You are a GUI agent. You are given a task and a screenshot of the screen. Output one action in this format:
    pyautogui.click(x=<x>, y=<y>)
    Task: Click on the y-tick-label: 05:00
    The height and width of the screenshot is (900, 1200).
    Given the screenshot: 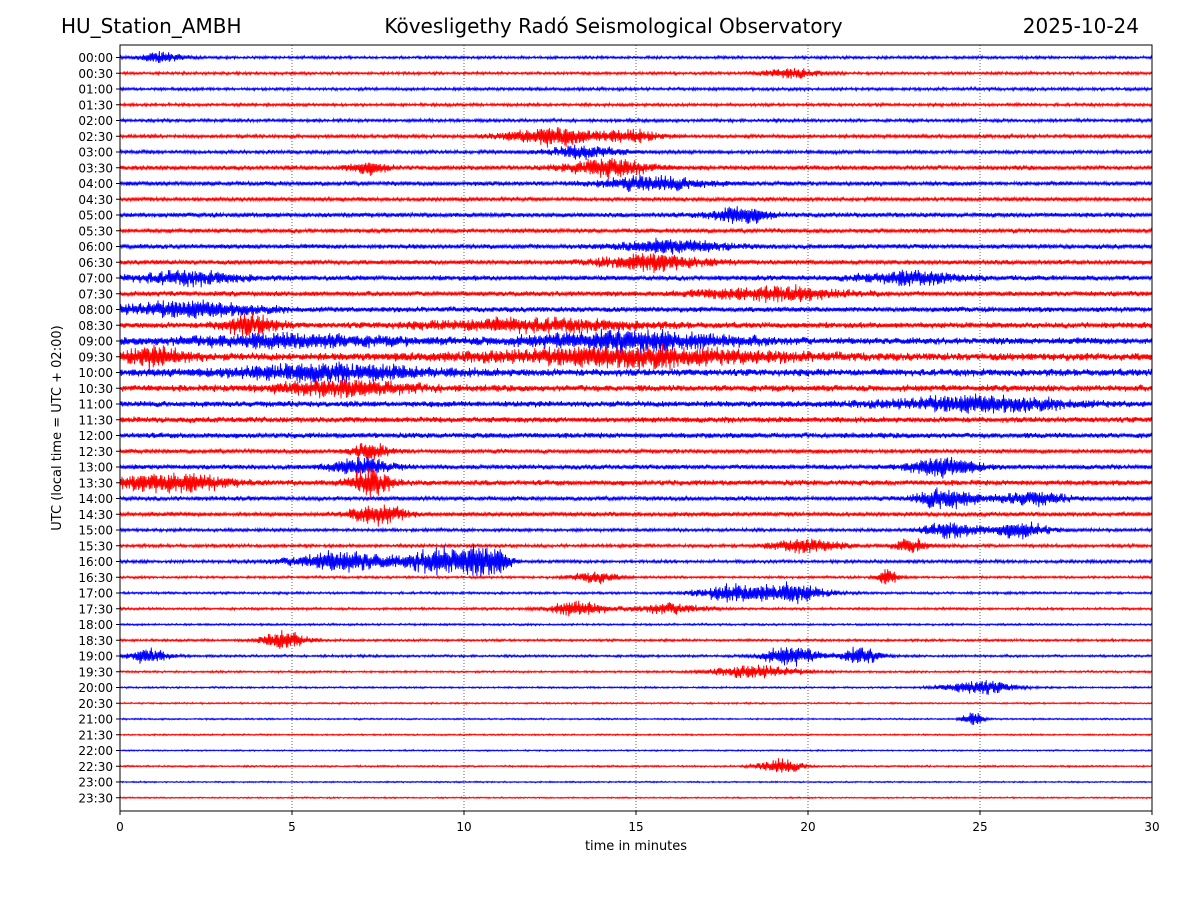 What is the action you would take?
    pyautogui.click(x=95, y=216)
    